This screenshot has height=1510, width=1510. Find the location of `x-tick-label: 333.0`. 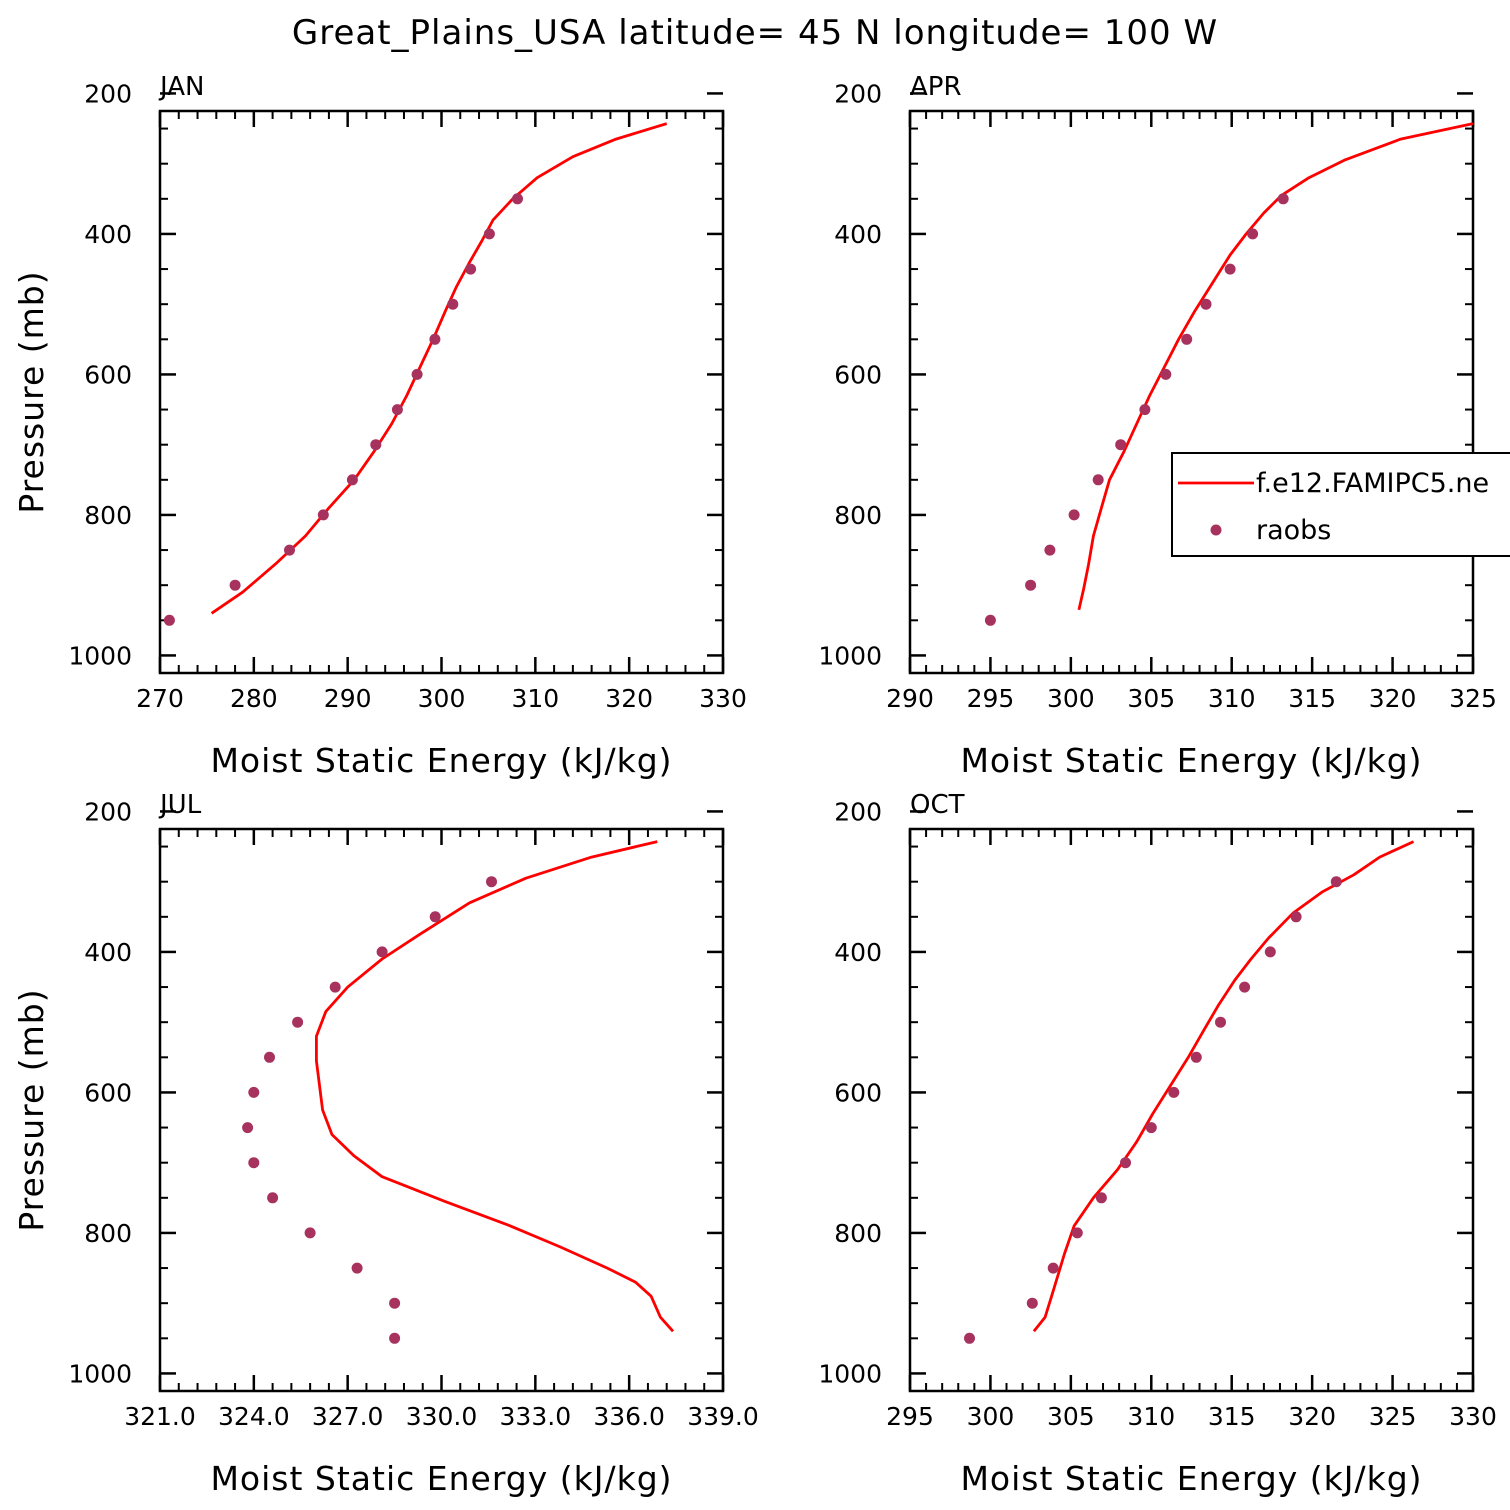

x-tick-label: 333.0 is located at coordinates (536, 1416).